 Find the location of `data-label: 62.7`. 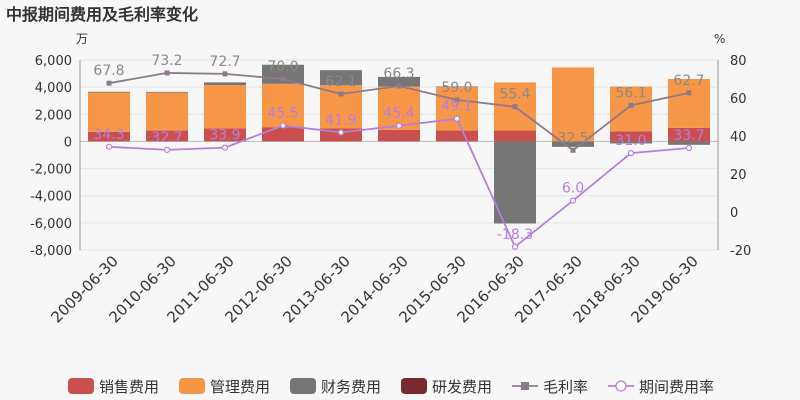

data-label: 62.7 is located at coordinates (688, 81).